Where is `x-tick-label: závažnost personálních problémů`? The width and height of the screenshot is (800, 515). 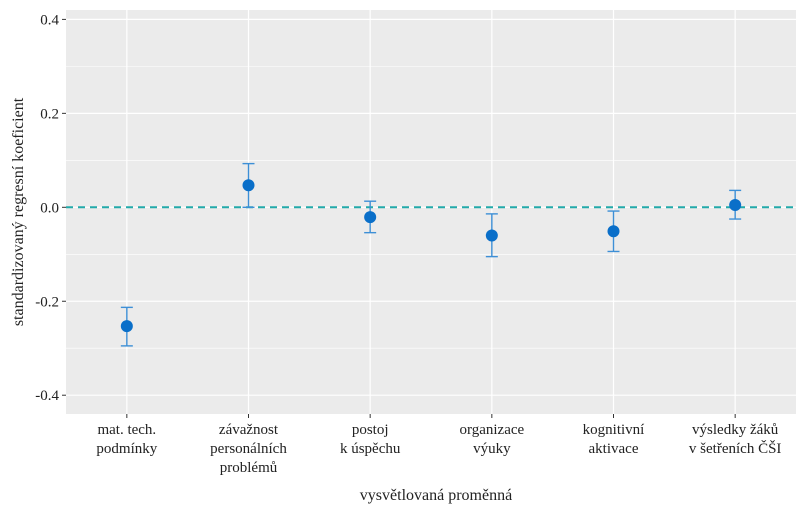
x-tick-label: závažnost personálních problémů is located at coordinates (248, 449).